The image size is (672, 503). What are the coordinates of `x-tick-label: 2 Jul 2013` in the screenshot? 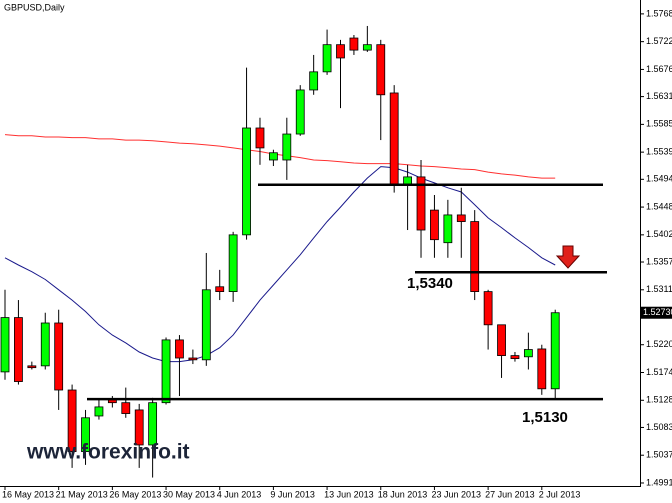 It's located at (560, 494).